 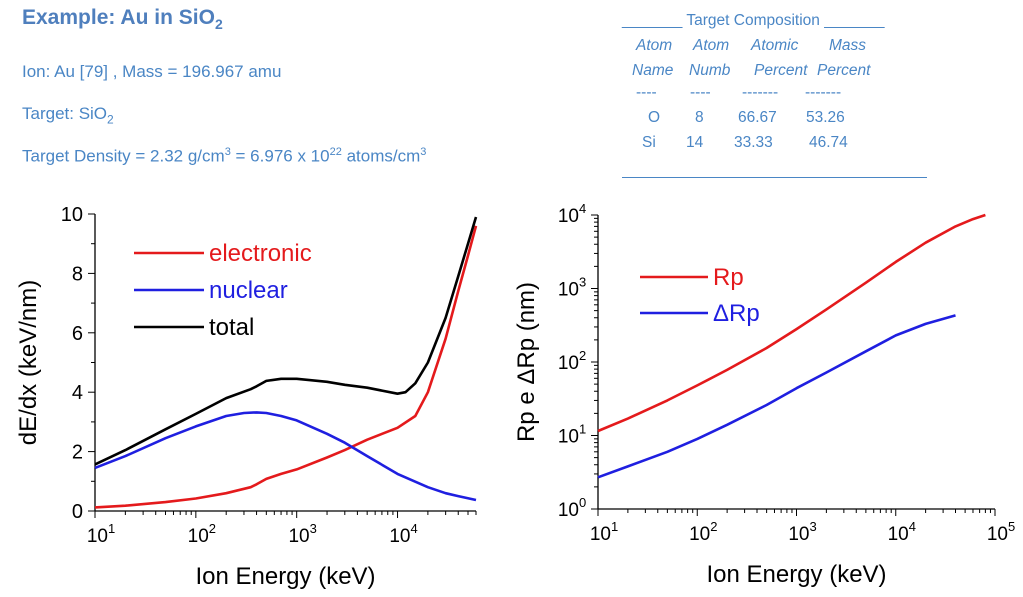 I want to click on page-title: Example: Au in SiO2, so click(x=122, y=19).